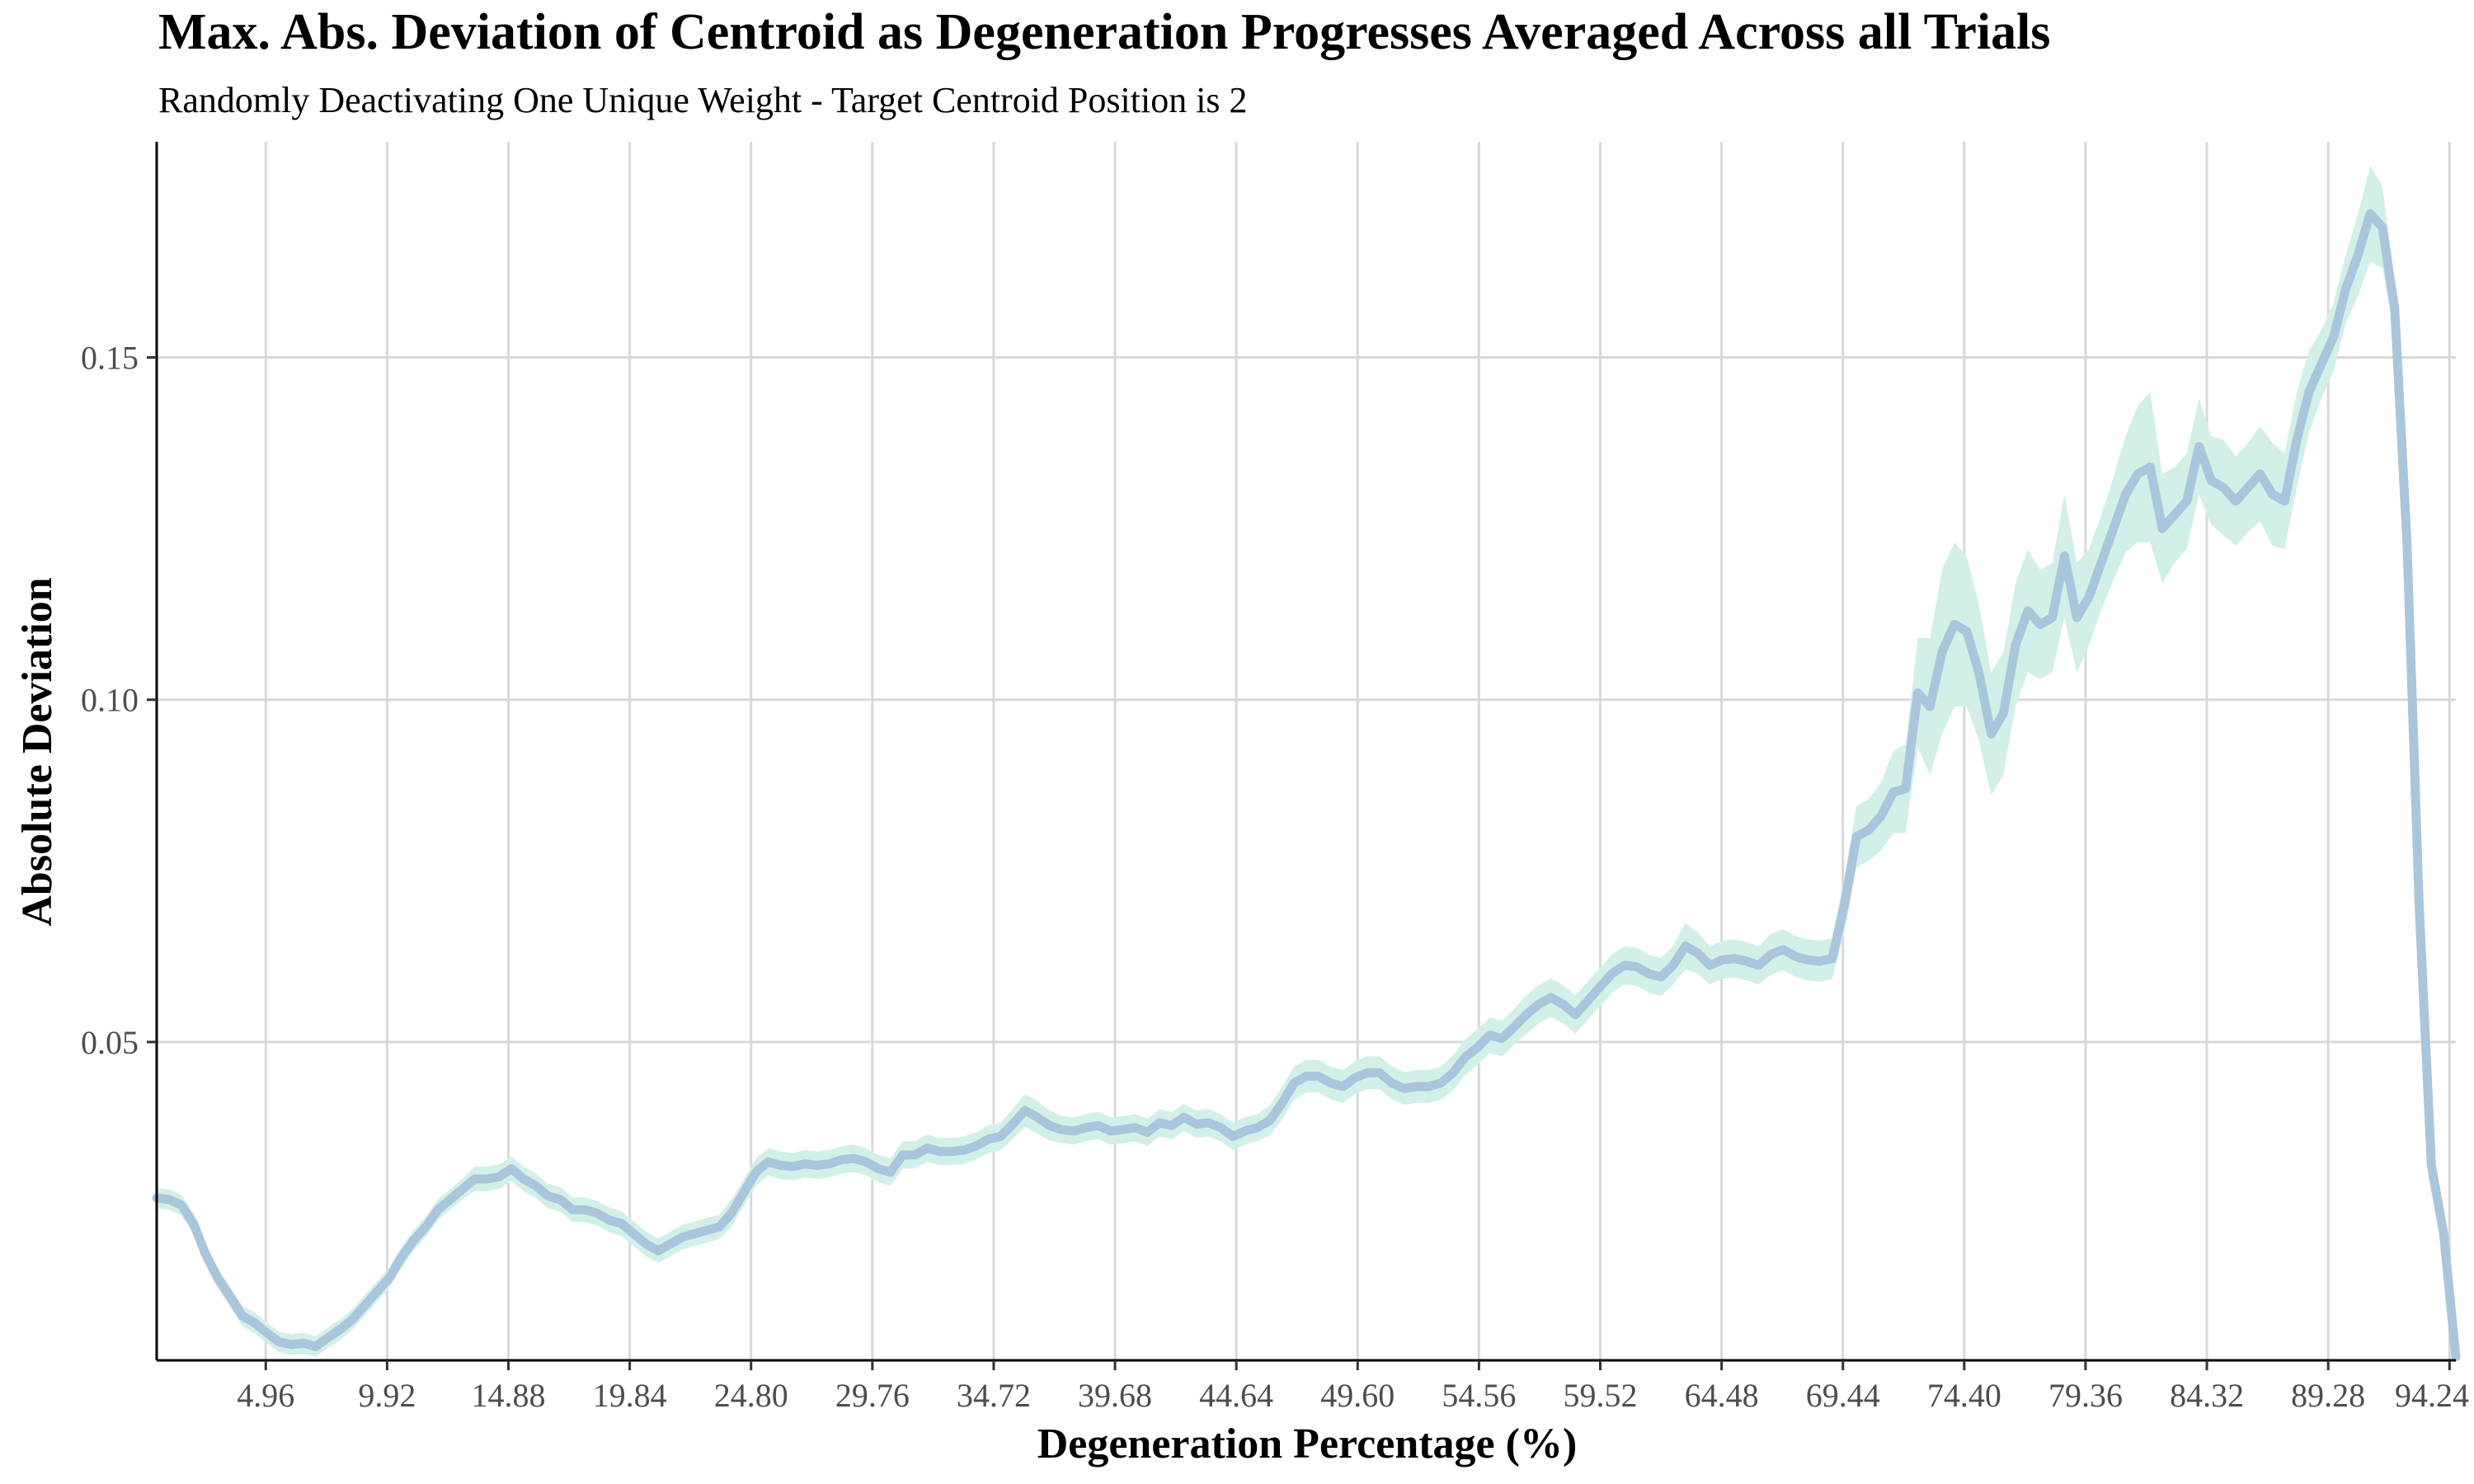  What do you see at coordinates (1601, 1395) in the screenshot?
I see `x-tick-label: 59.52` at bounding box center [1601, 1395].